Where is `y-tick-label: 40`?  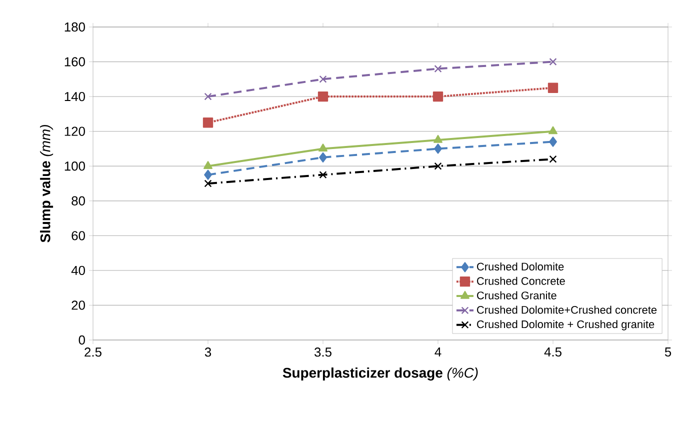
y-tick-label: 40 is located at coordinates (78, 271).